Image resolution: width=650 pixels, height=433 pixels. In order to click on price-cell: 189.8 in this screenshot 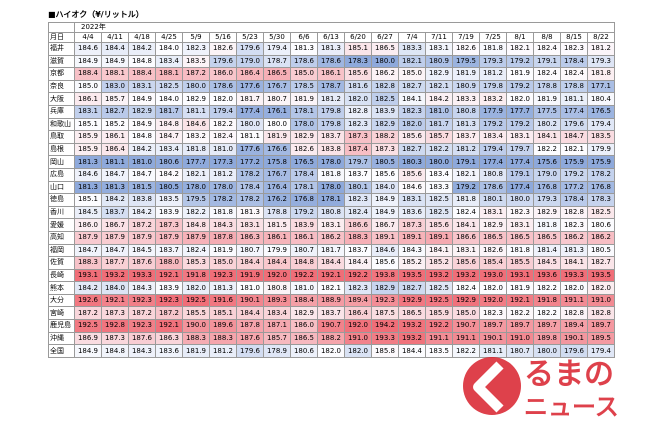, I will do `click(547, 338)`.